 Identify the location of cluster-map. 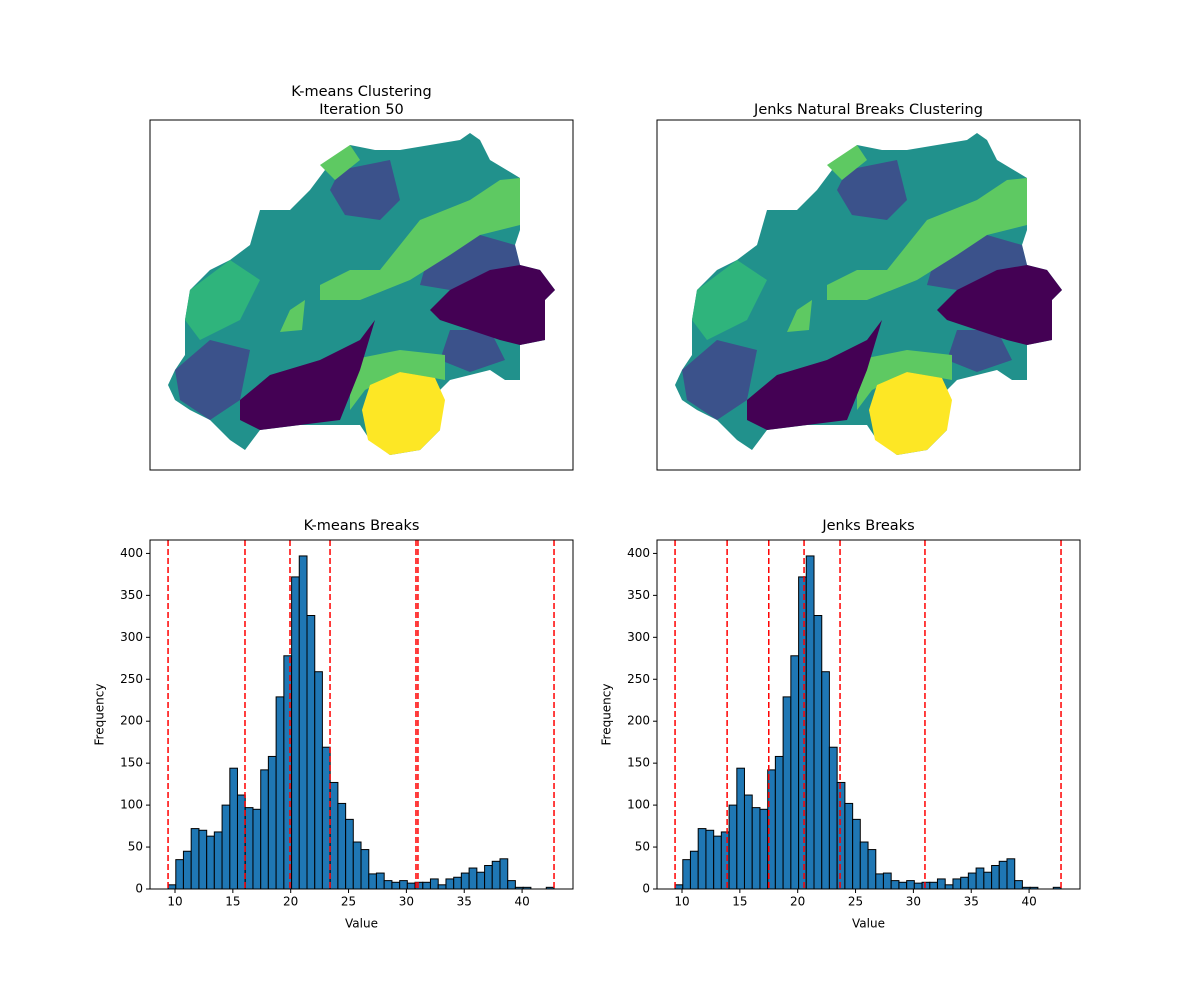
(361, 294).